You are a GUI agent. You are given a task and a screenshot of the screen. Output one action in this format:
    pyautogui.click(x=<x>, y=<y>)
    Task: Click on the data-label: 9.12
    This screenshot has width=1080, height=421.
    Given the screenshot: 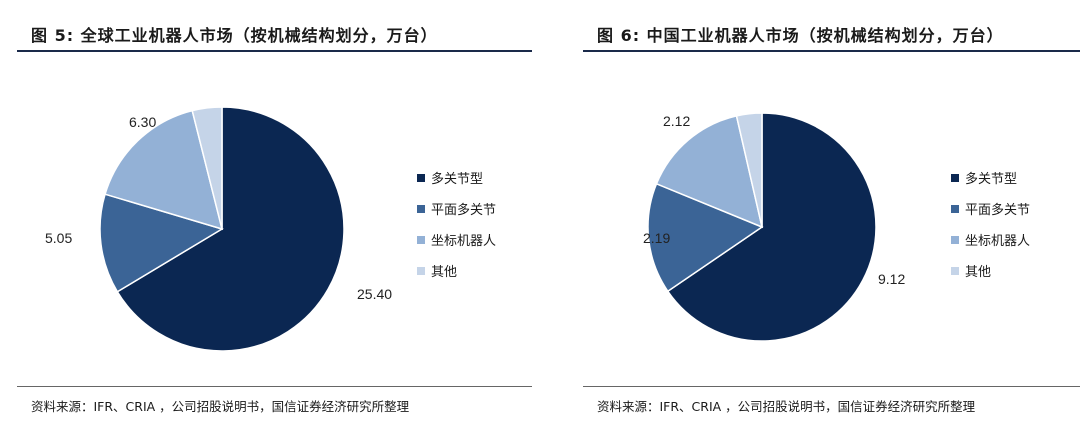 What is the action you would take?
    pyautogui.click(x=891, y=279)
    